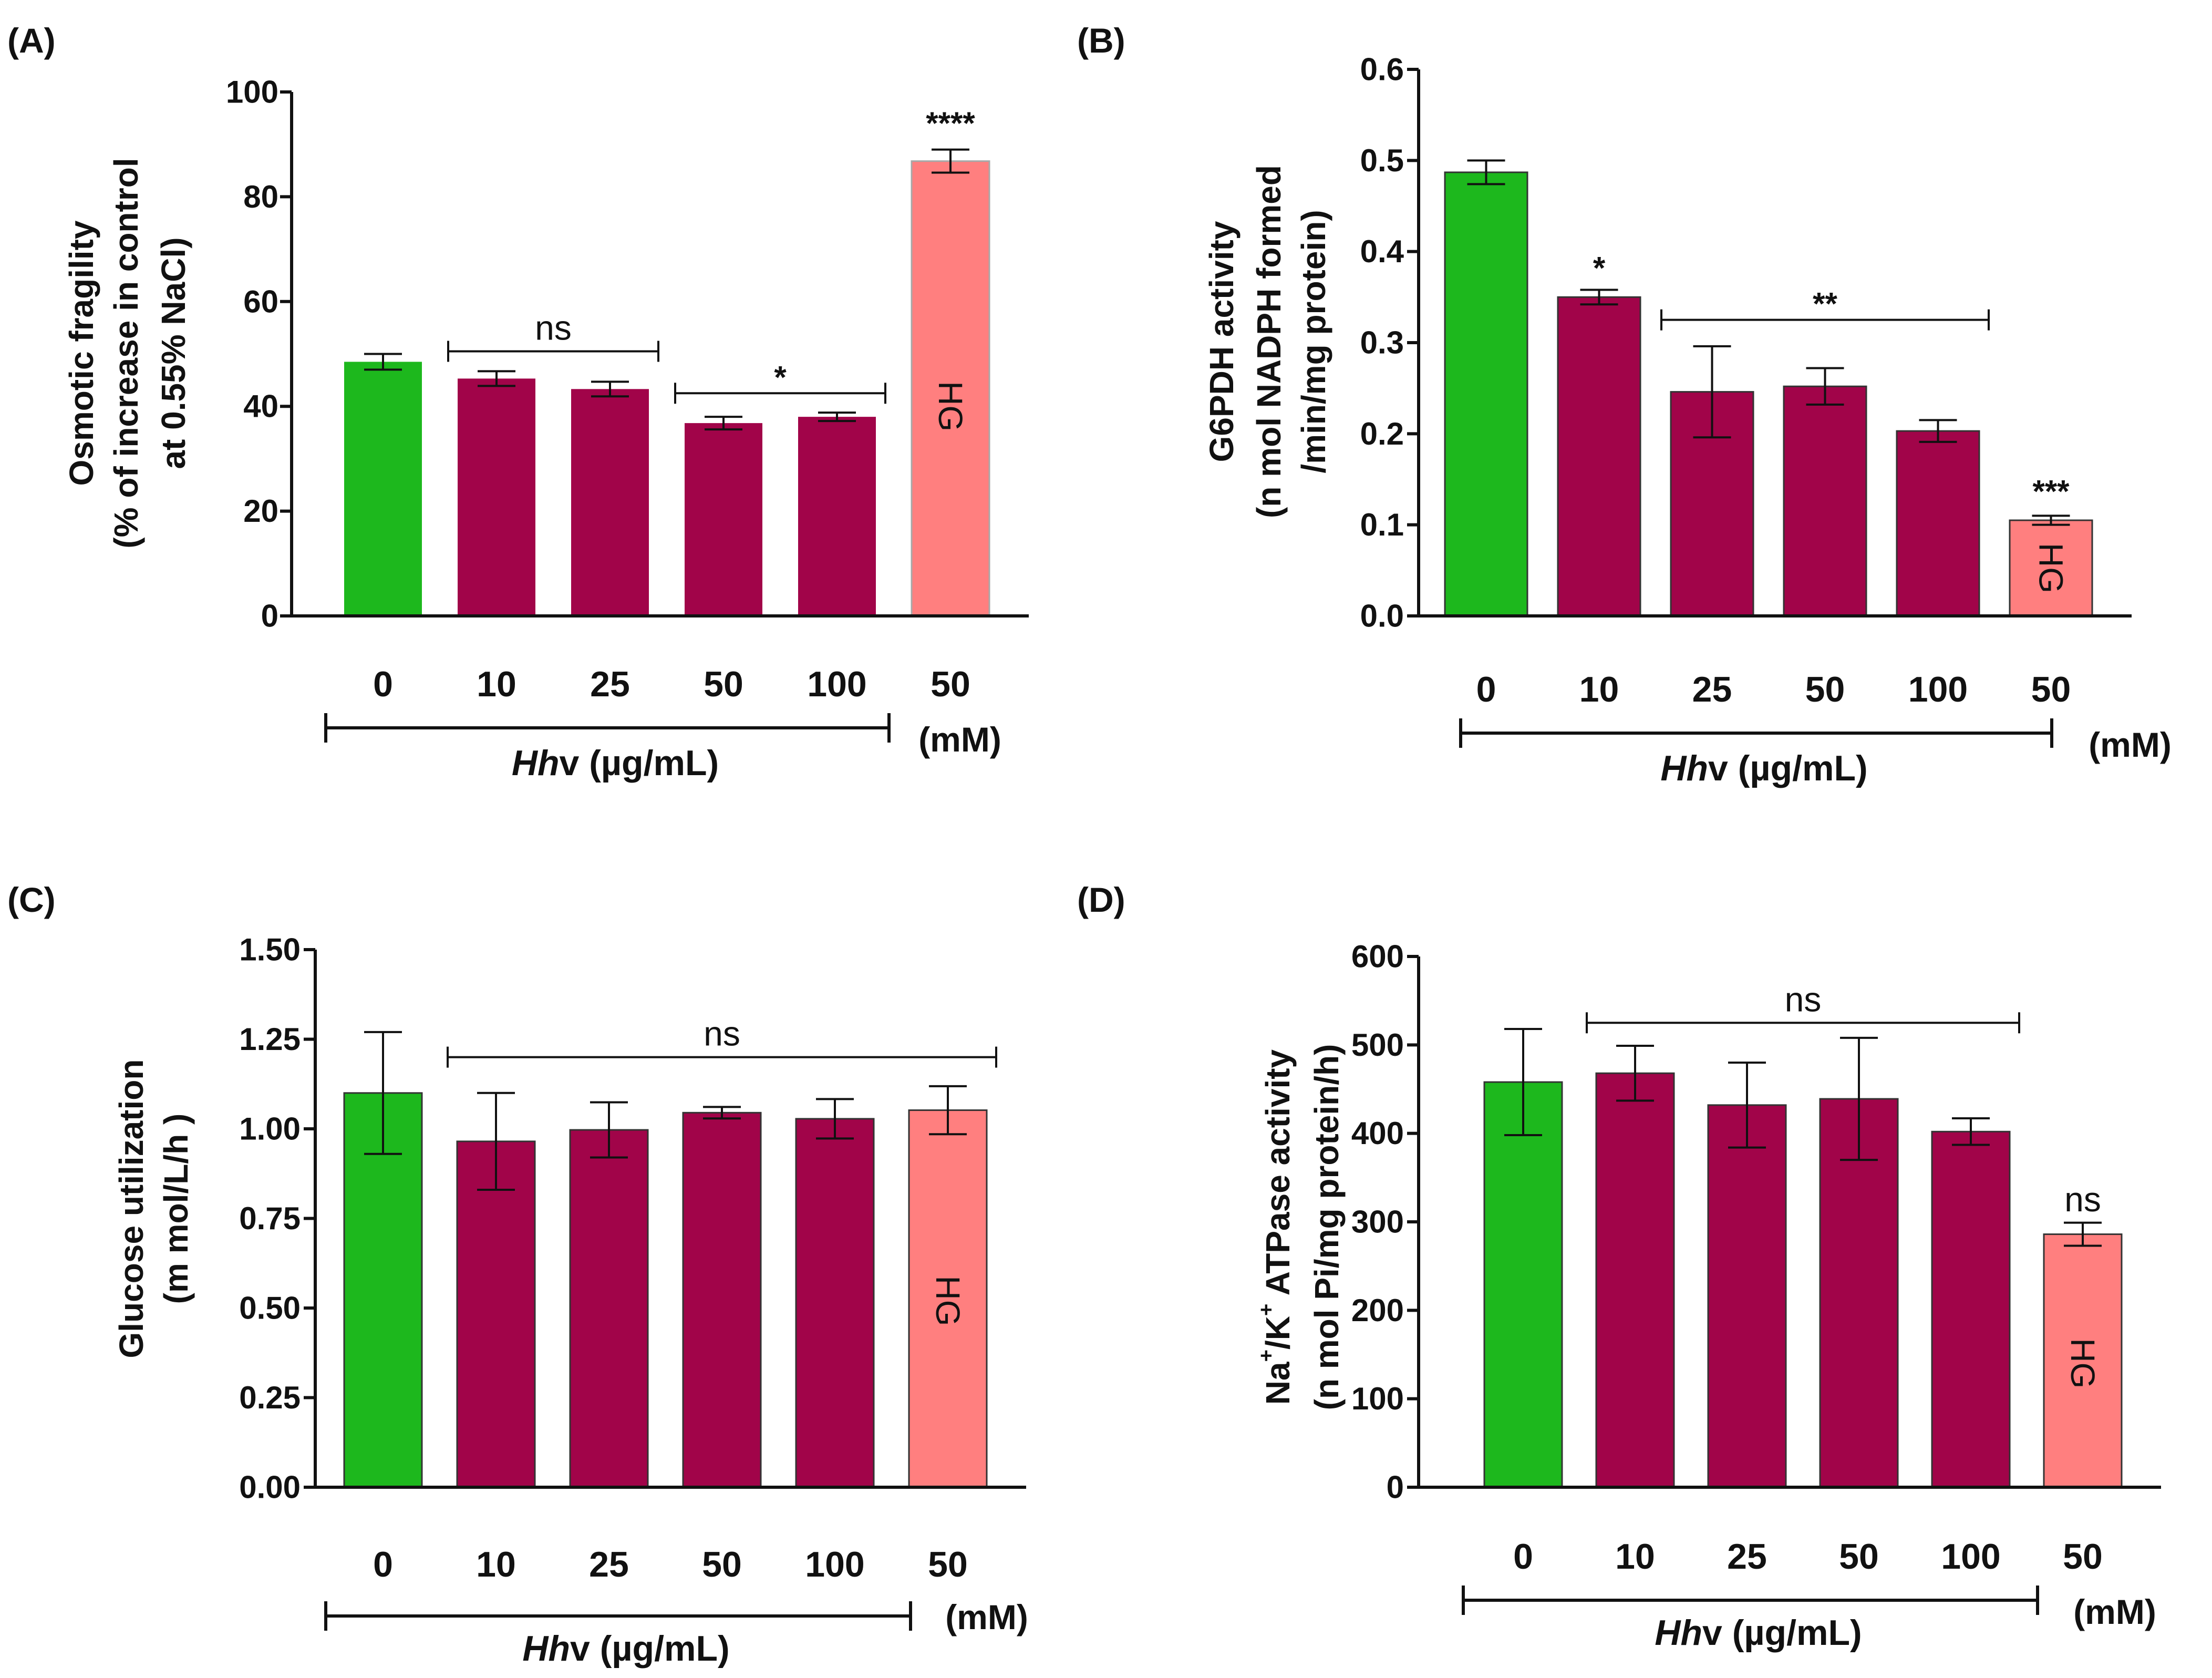  What do you see at coordinates (31, 899) in the screenshot?
I see `panel-label: (C)` at bounding box center [31, 899].